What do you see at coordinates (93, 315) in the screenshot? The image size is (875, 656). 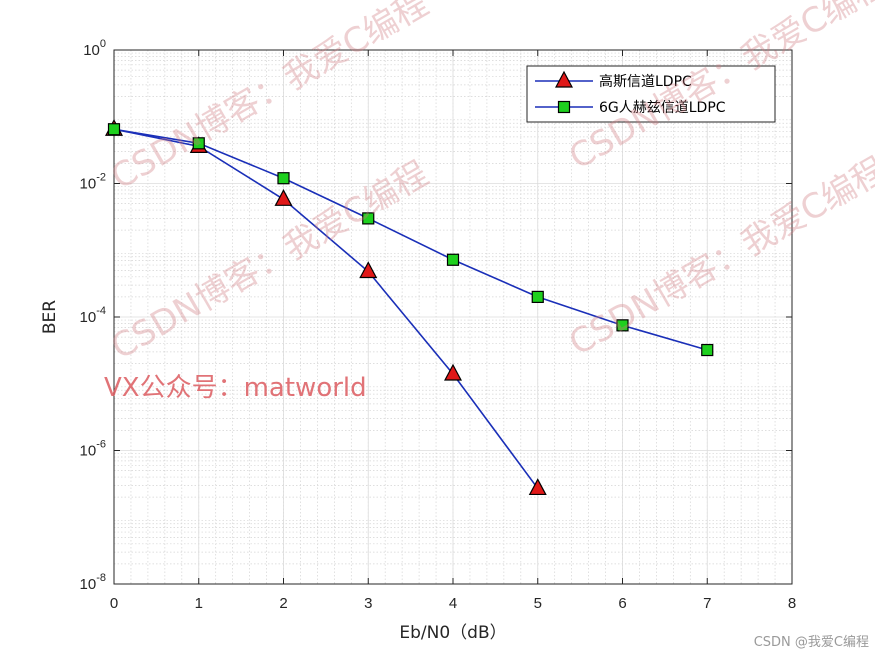 I see `y-tick-label: 10⁻⁴` at bounding box center [93, 315].